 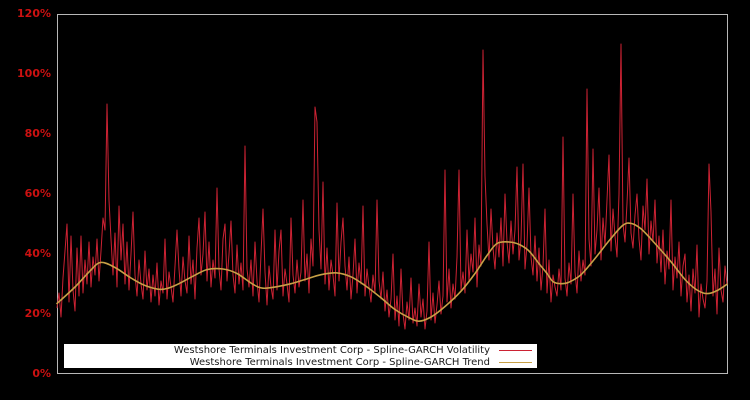 What do you see at coordinates (37, 253) in the screenshot?
I see `y-tick-label: 40%` at bounding box center [37, 253].